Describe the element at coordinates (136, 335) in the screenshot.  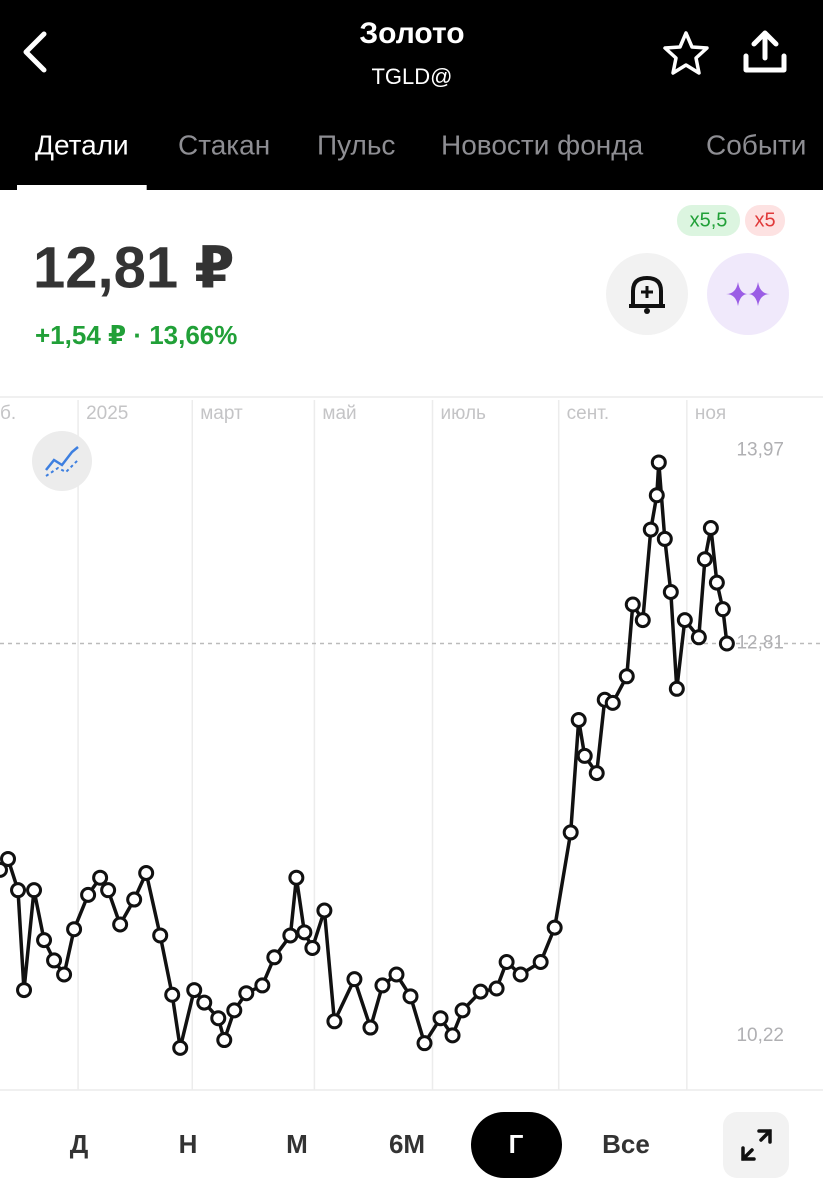
I see `price-change: +1,54 ₽ · 13,66%` at that location.